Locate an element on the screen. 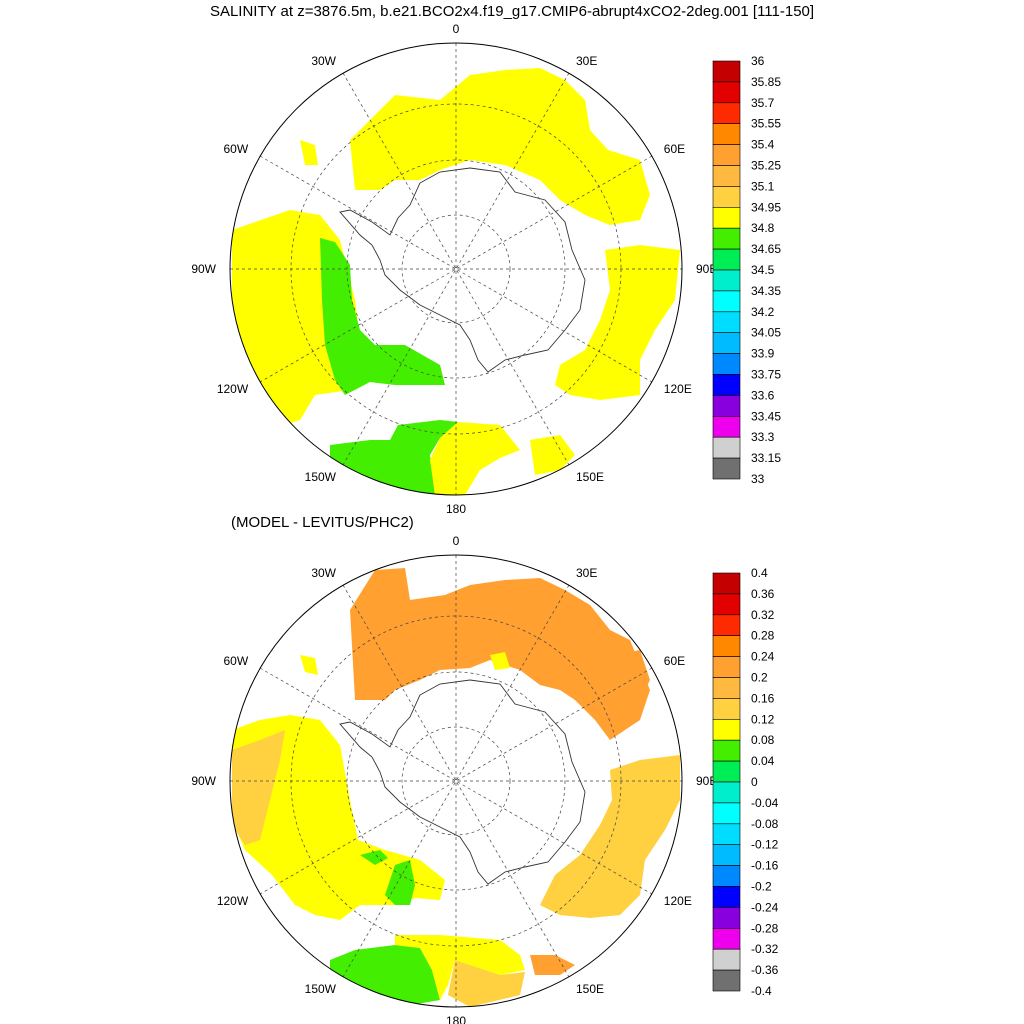 This screenshot has height=1024, width=1024. top-antarctica-coast is located at coordinates (462, 270).